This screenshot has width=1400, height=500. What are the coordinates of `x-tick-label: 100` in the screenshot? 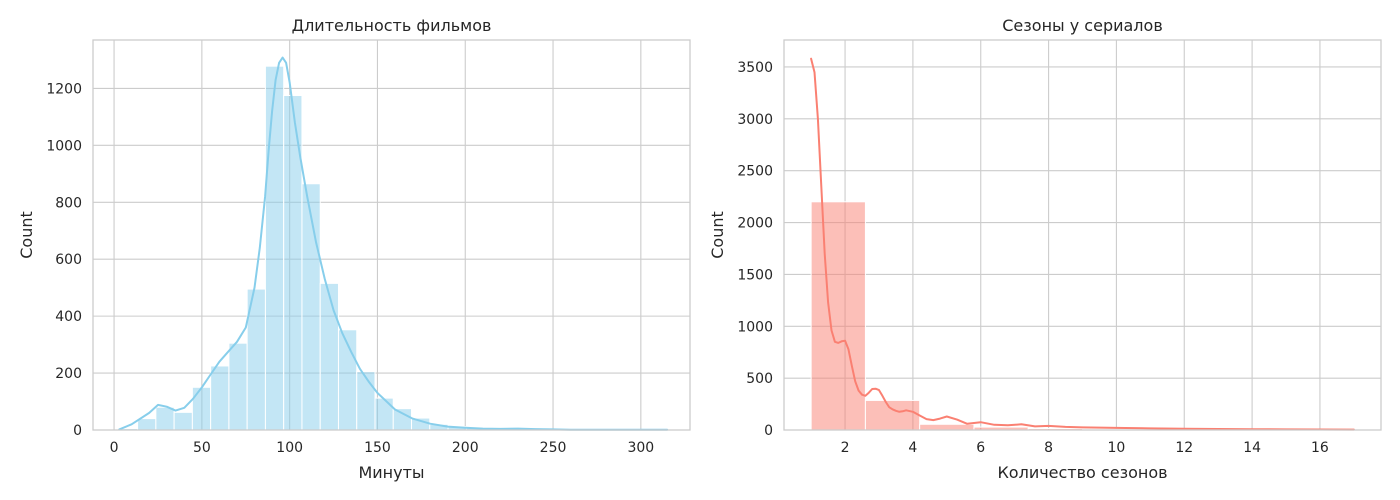 It's located at (289, 448).